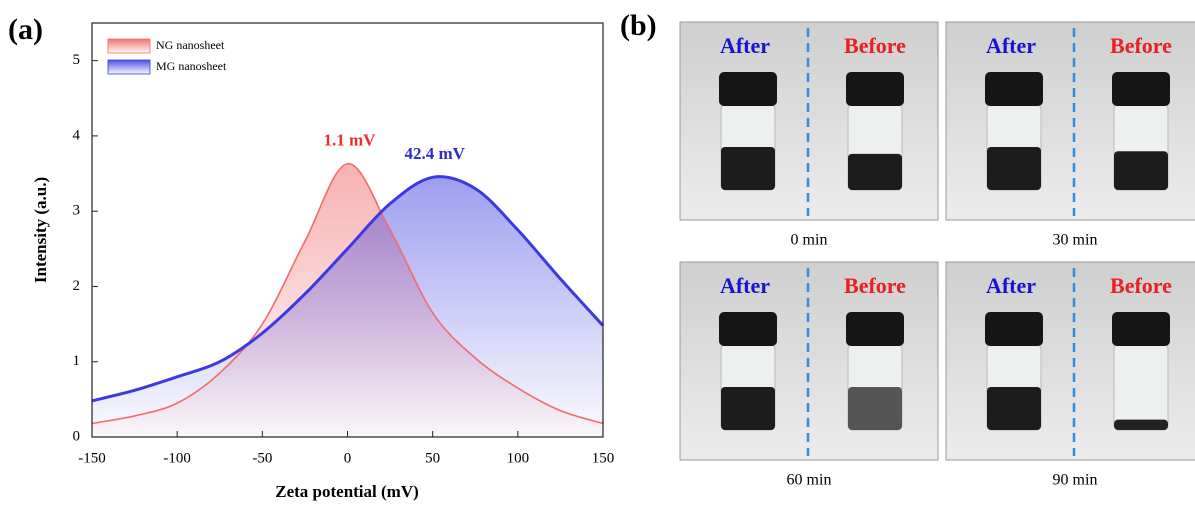 The image size is (1195, 506). I want to click on y-axis-label: Intensity (a.u.), so click(40, 230).